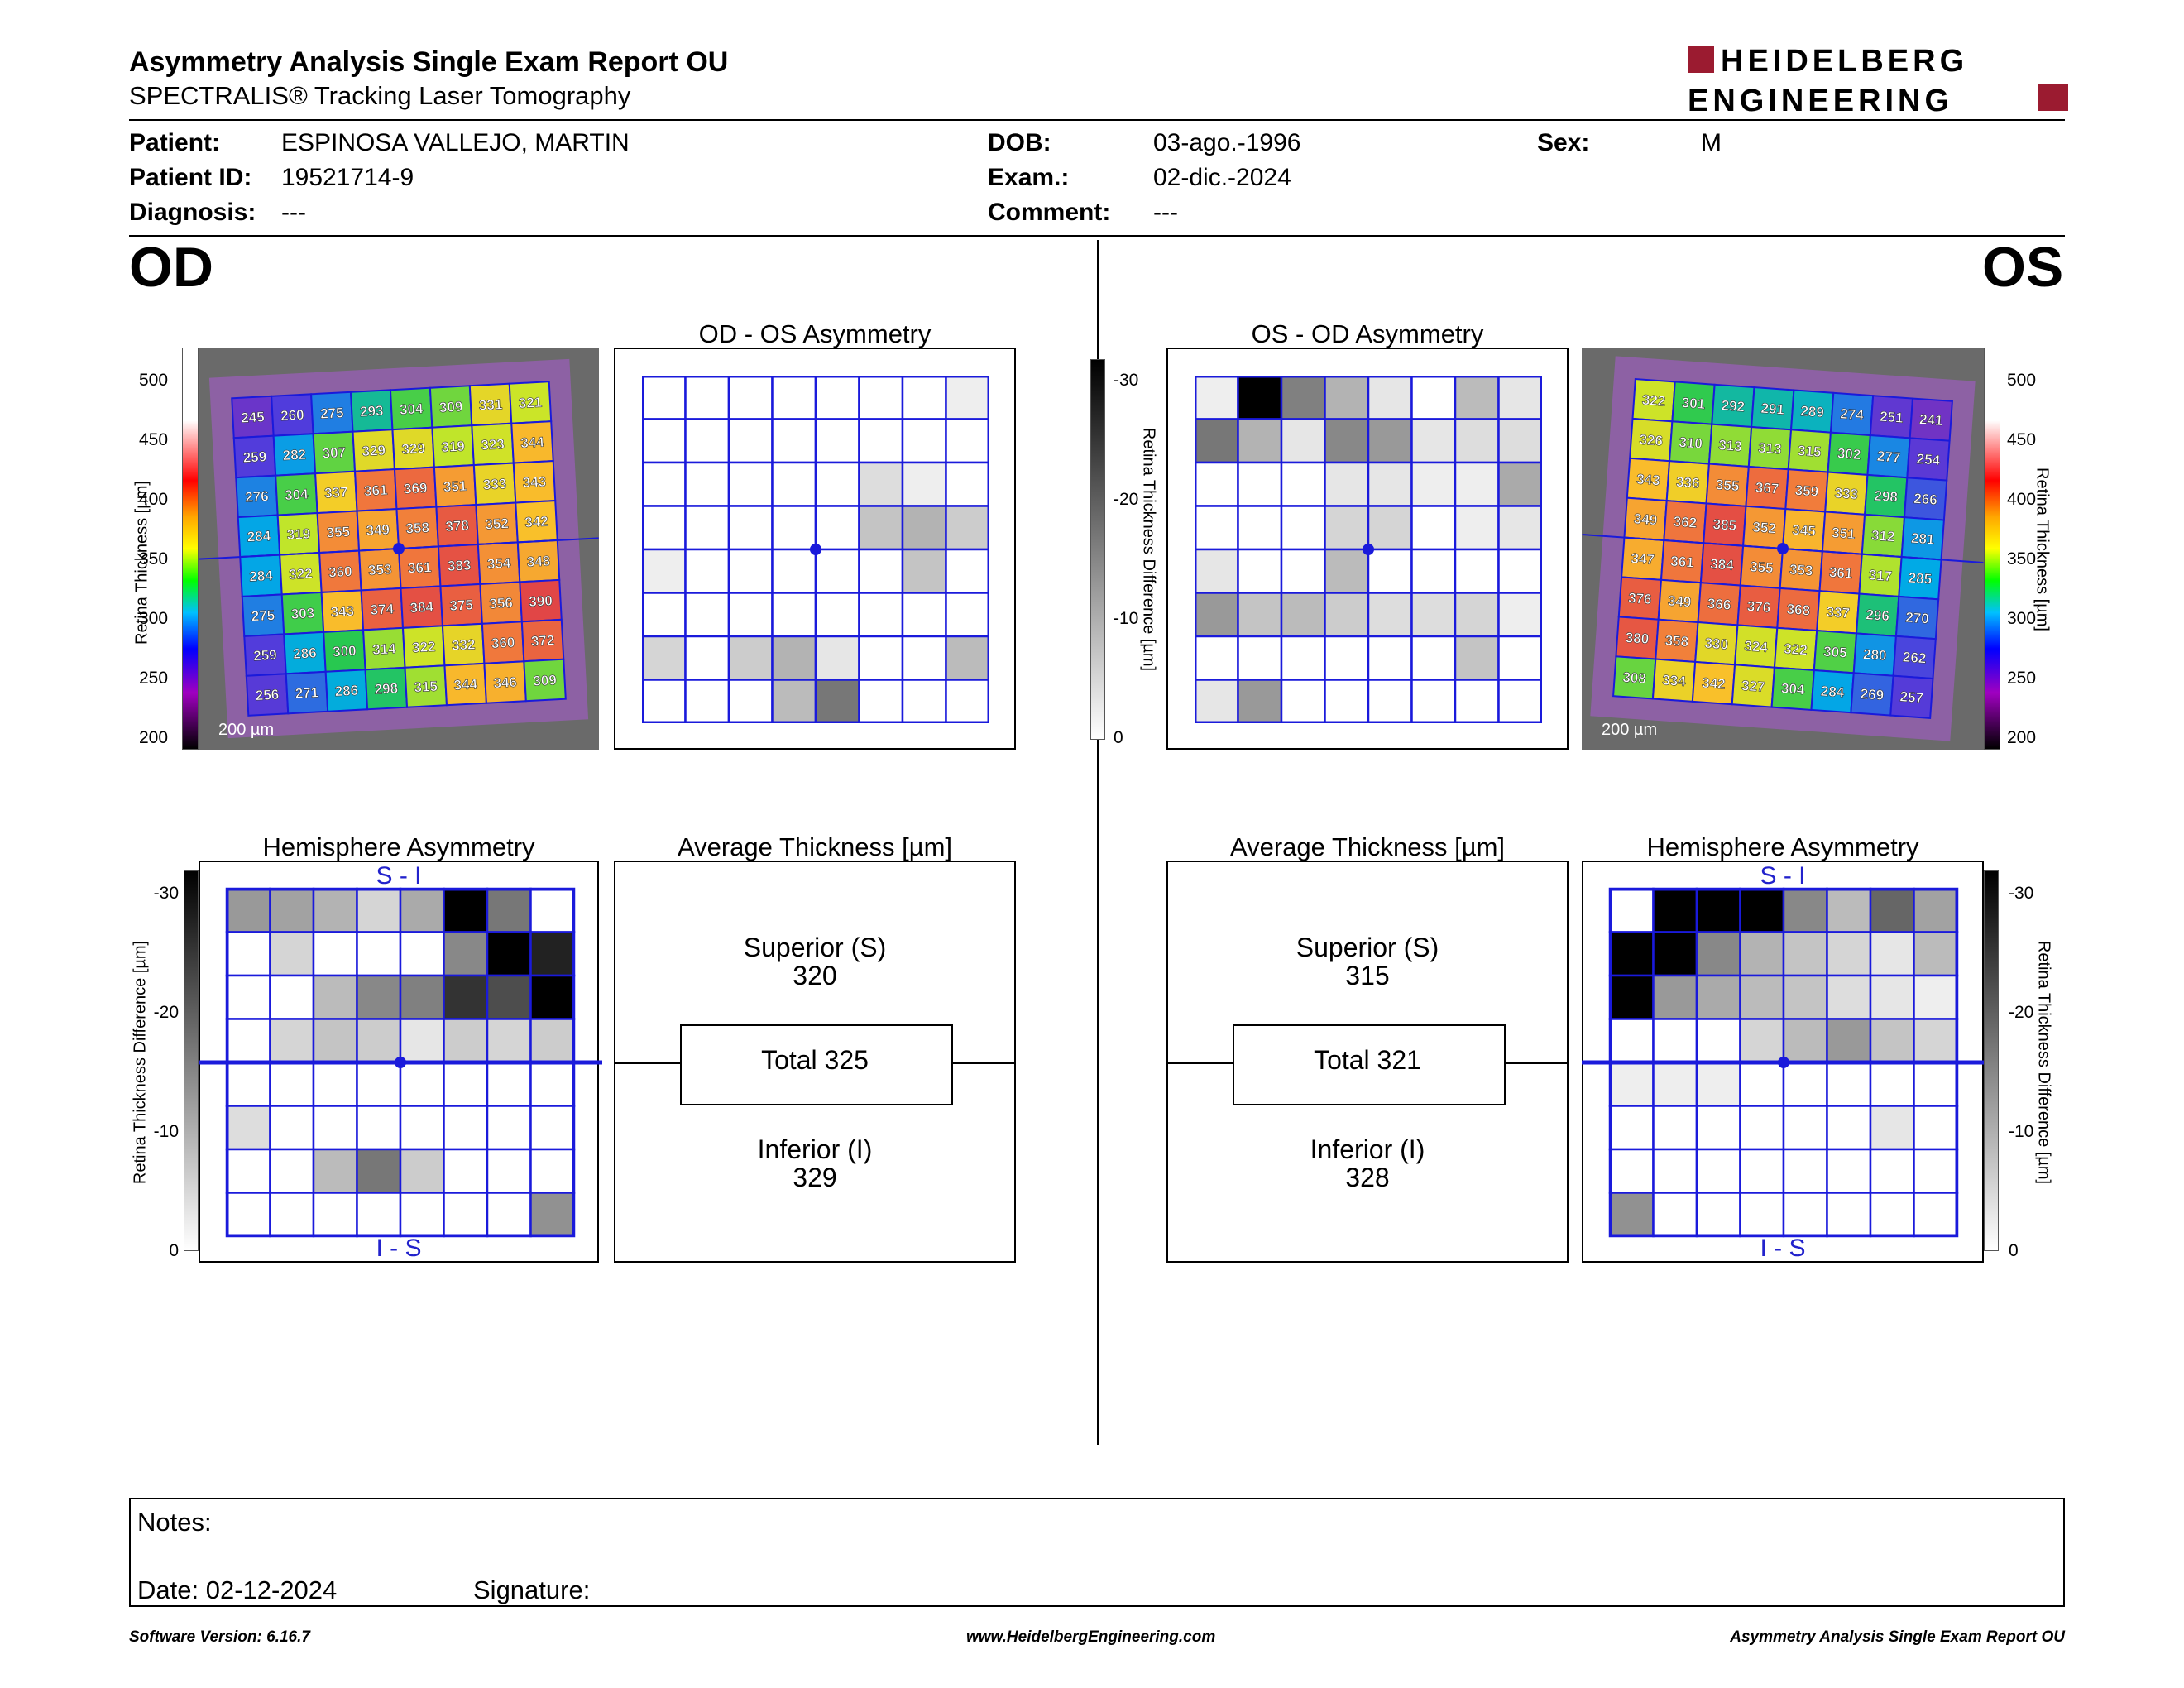  I want to click on od-thickness-cell-value: 307, so click(334, 452).